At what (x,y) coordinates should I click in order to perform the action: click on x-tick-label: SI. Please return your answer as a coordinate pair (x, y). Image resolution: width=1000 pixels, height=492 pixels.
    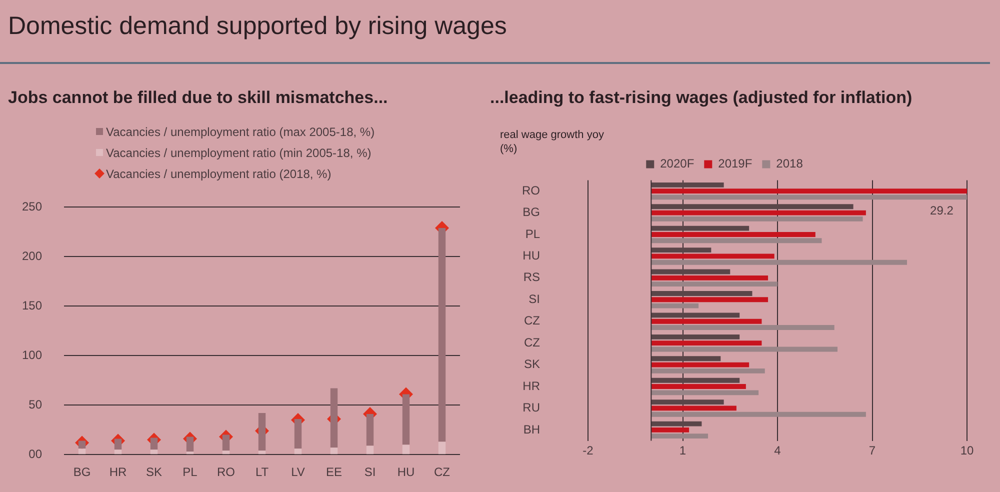
    Looking at the image, I should click on (370, 472).